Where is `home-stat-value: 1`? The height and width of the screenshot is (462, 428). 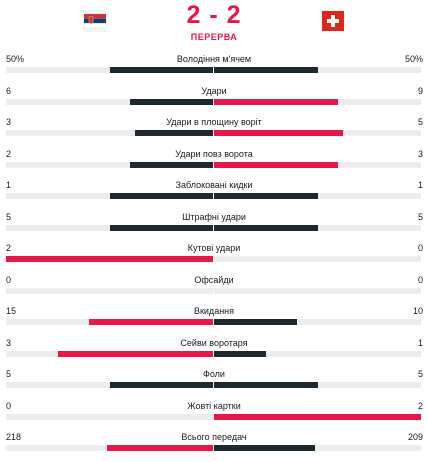 home-stat-value: 1 is located at coordinates (9, 185).